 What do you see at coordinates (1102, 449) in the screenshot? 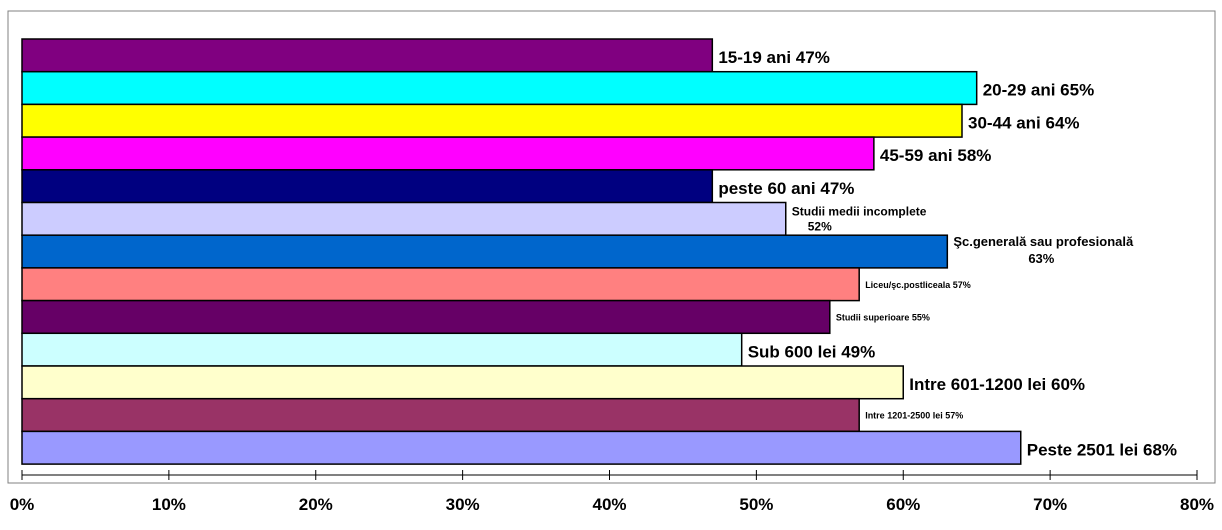
I see `bar-label-12: Peste 2501 lei 68%` at bounding box center [1102, 449].